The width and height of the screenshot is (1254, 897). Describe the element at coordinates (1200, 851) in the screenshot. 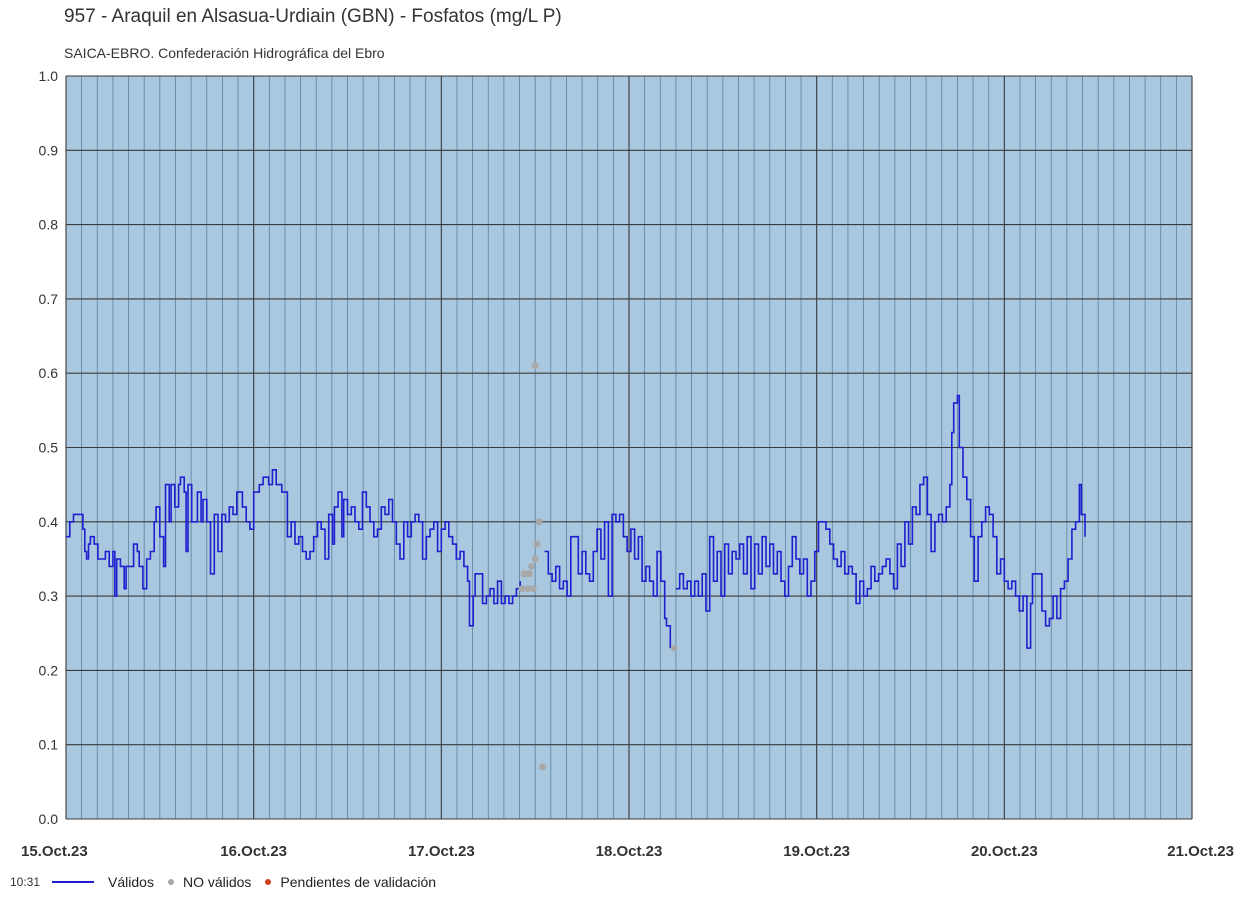

I see `x-tick-label: 21.Oct.23` at that location.